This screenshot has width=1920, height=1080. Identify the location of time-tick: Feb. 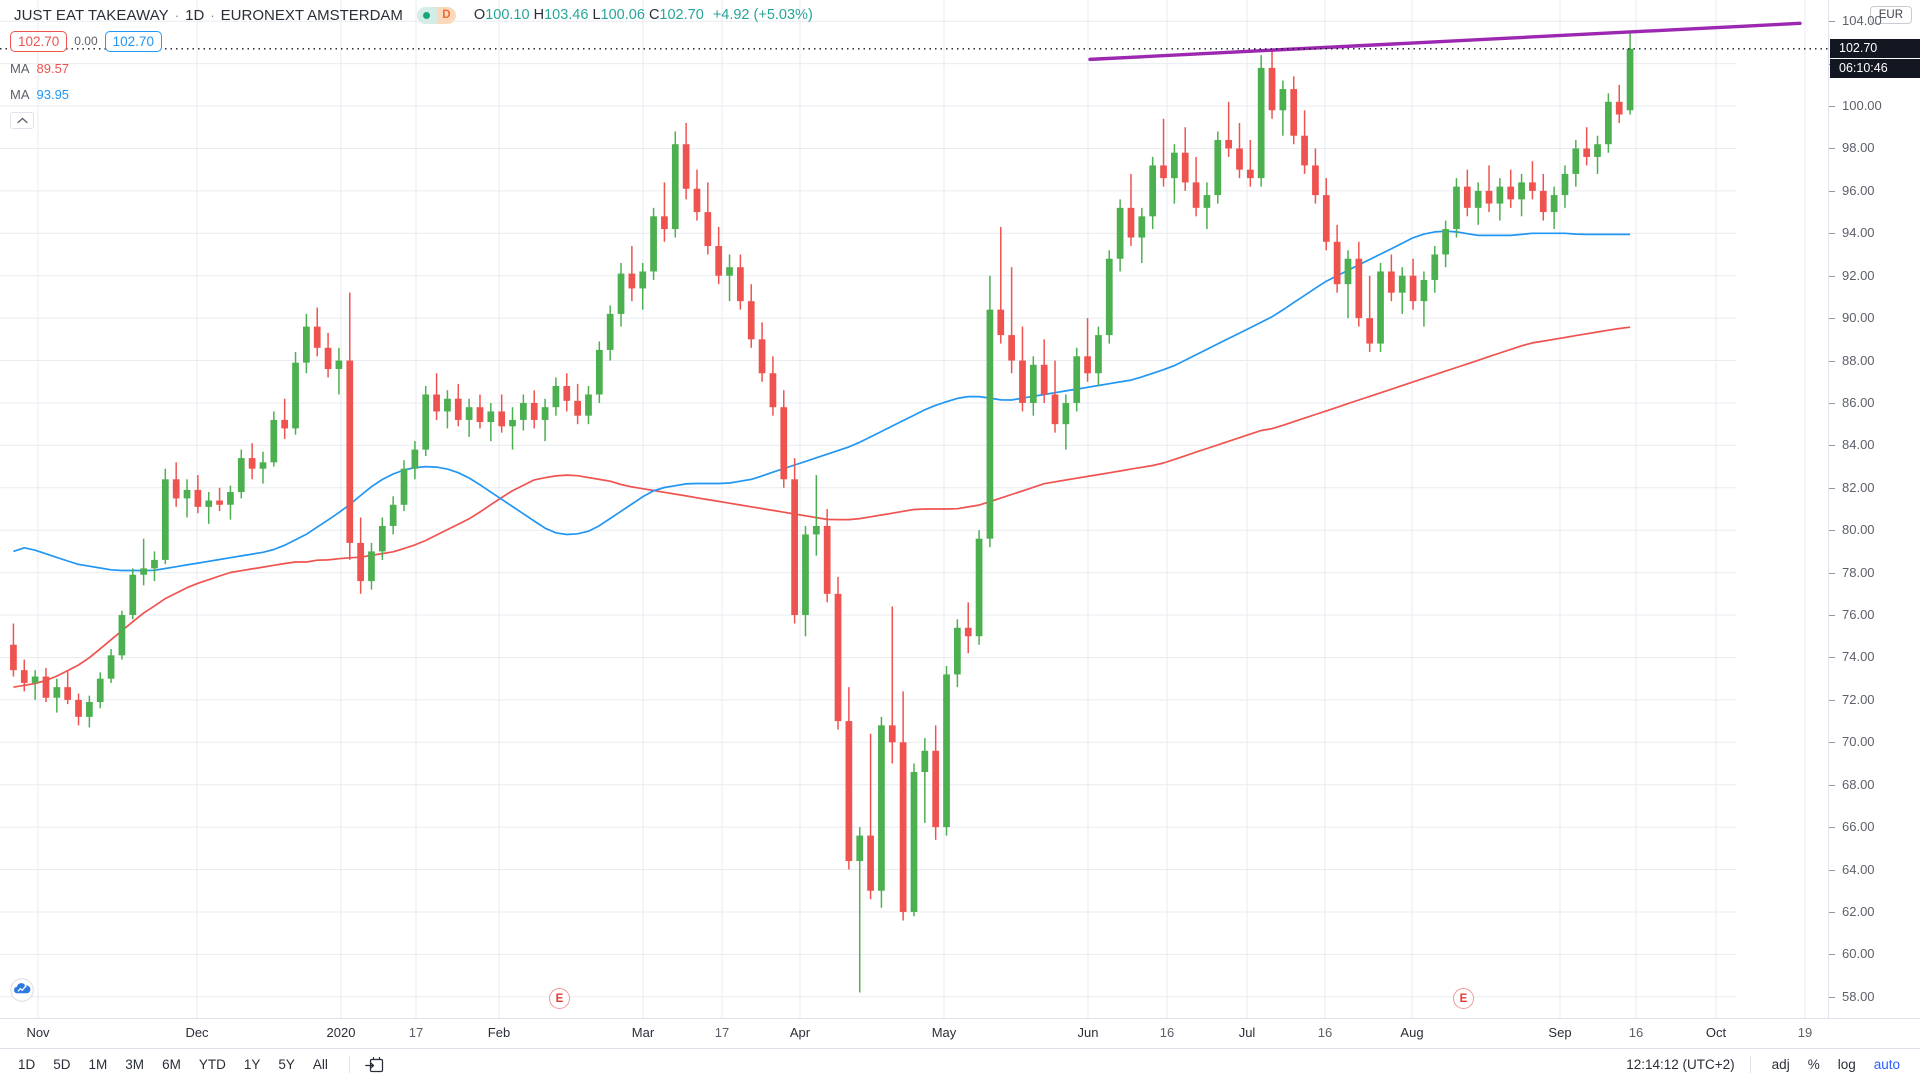
(499, 1032).